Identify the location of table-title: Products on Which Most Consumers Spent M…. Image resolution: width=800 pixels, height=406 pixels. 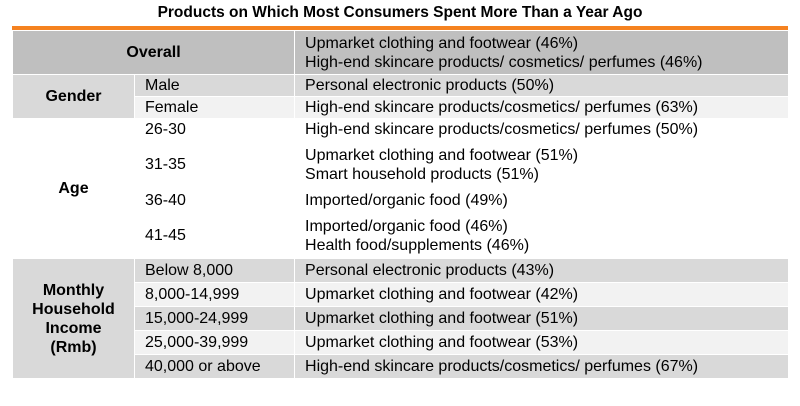
(400, 12).